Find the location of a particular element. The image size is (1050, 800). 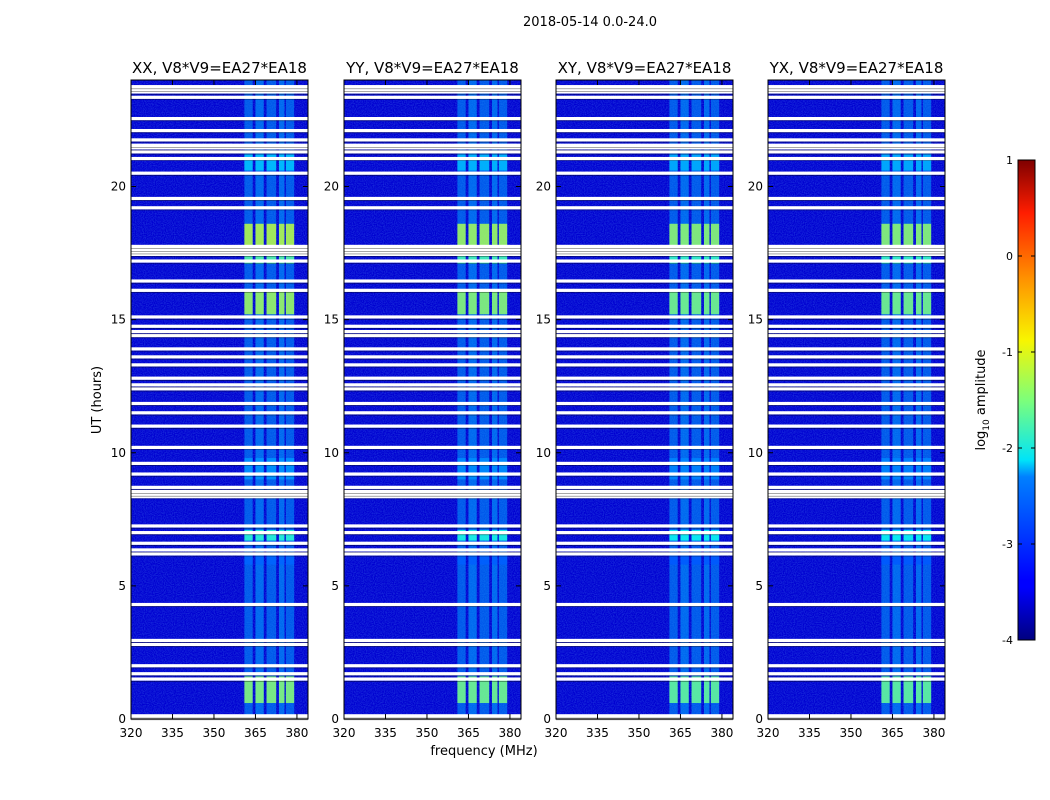

colorbar-label-log: log is located at coordinates (981, 441).